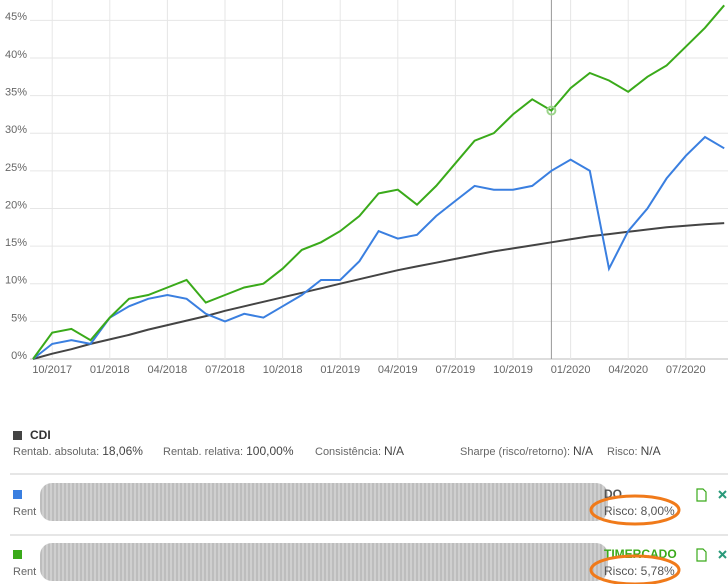  What do you see at coordinates (639, 511) in the screenshot?
I see `risk: Risco: 8,00%` at bounding box center [639, 511].